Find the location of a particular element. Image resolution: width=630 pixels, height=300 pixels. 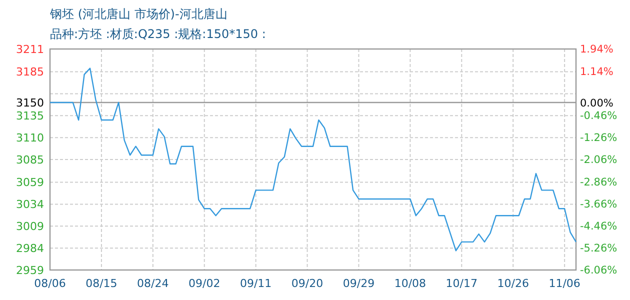

y-tick-label: 3110 is located at coordinates (30, 137).